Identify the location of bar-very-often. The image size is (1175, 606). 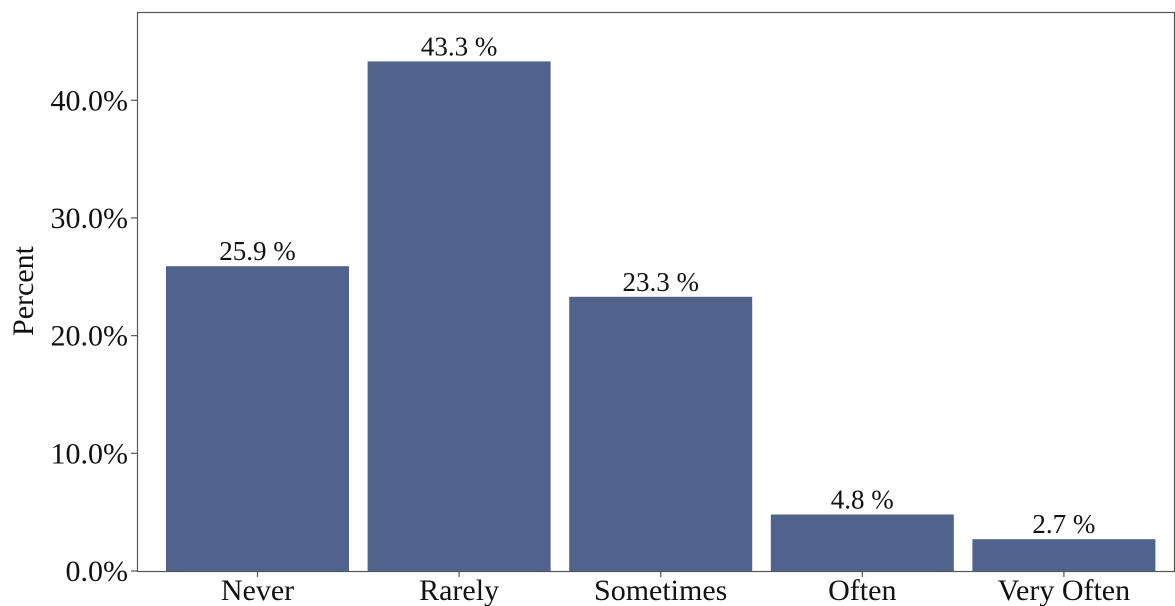
(1064, 555).